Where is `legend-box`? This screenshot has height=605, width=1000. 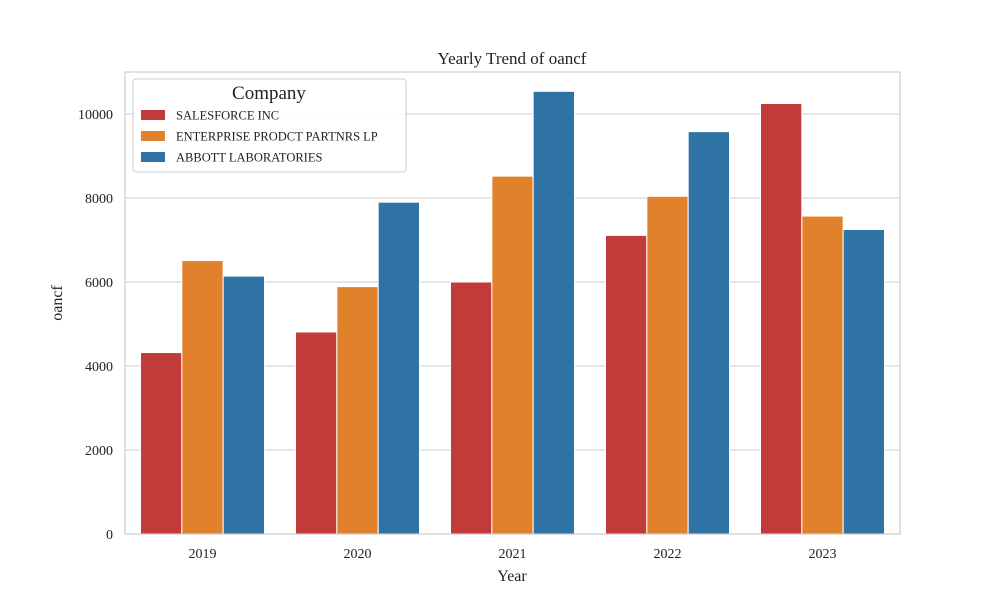
legend-box is located at coordinates (269, 125).